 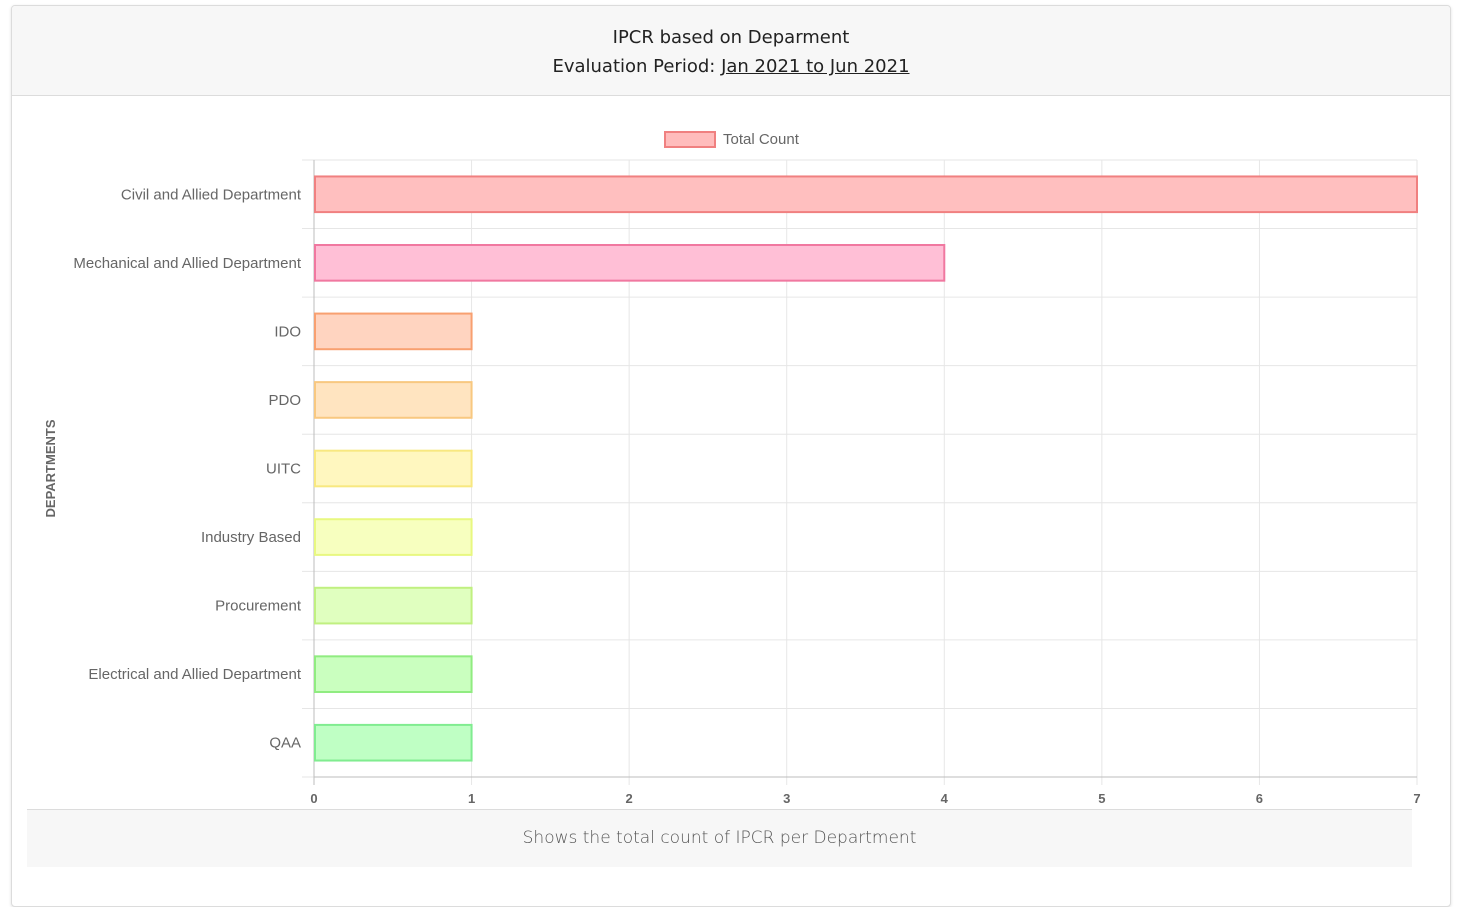 What do you see at coordinates (258, 606) in the screenshot?
I see `y-tick-label: Procurement` at bounding box center [258, 606].